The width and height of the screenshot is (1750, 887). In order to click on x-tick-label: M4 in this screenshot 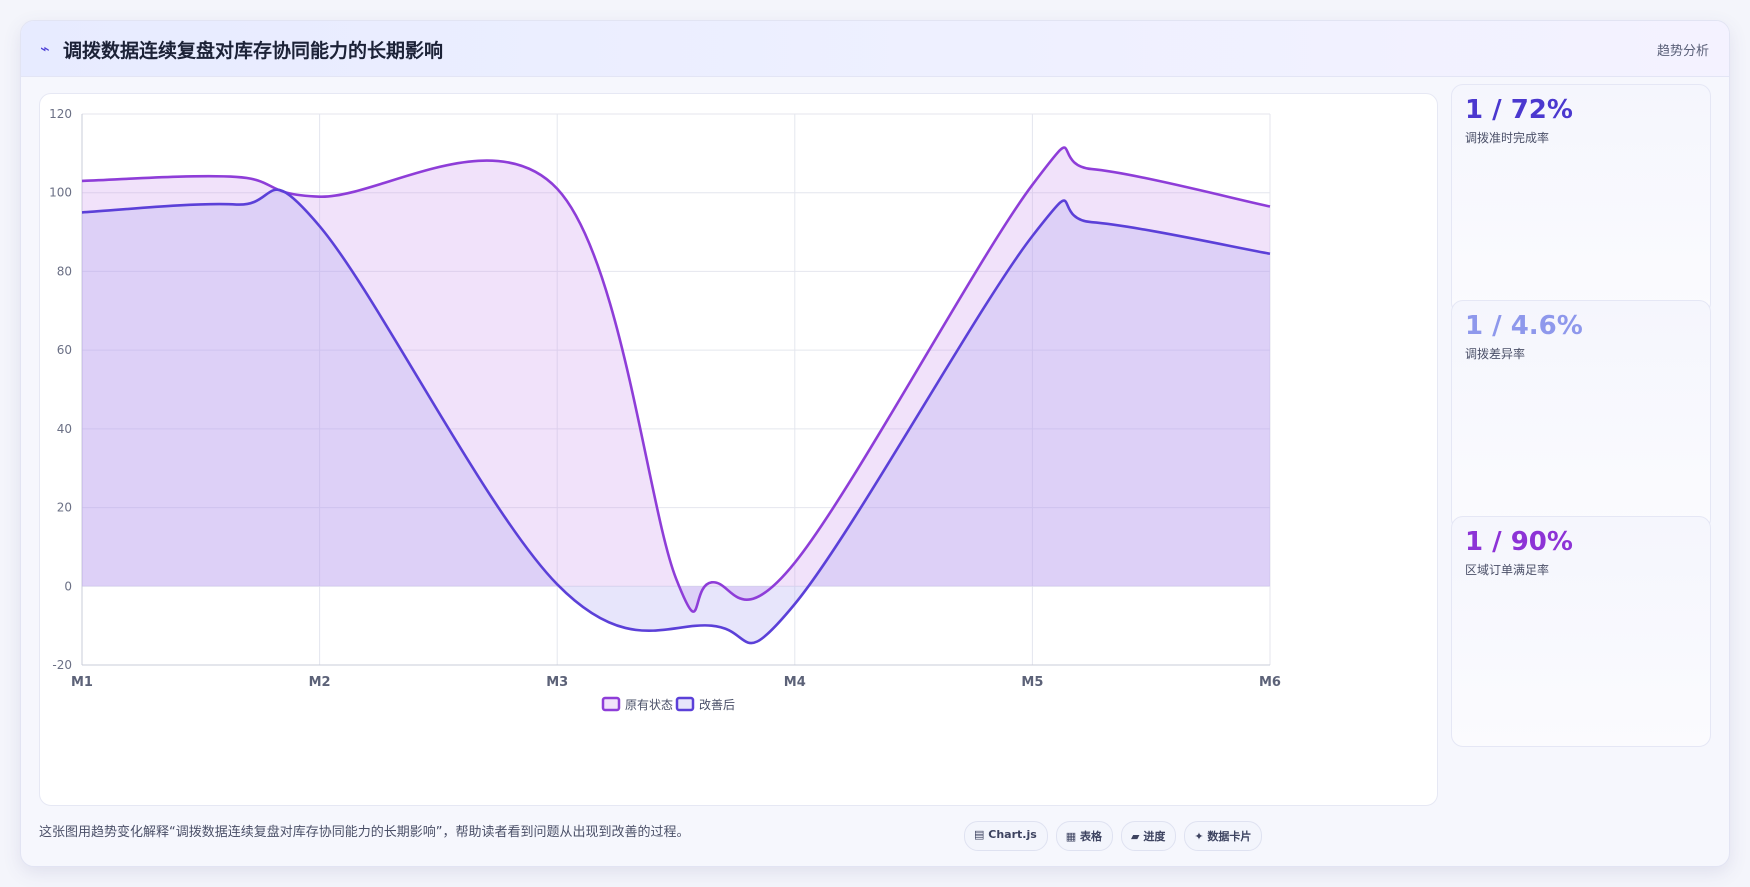, I will do `click(795, 682)`.